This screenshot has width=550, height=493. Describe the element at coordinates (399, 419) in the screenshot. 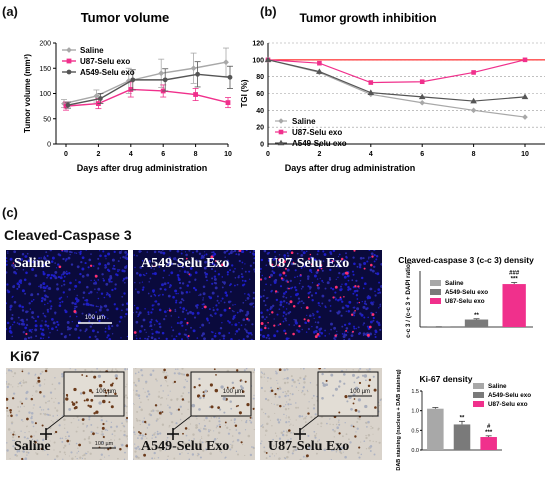

I see `y-axis-label: DAB staining (nucleus + DAB staining)` at that location.